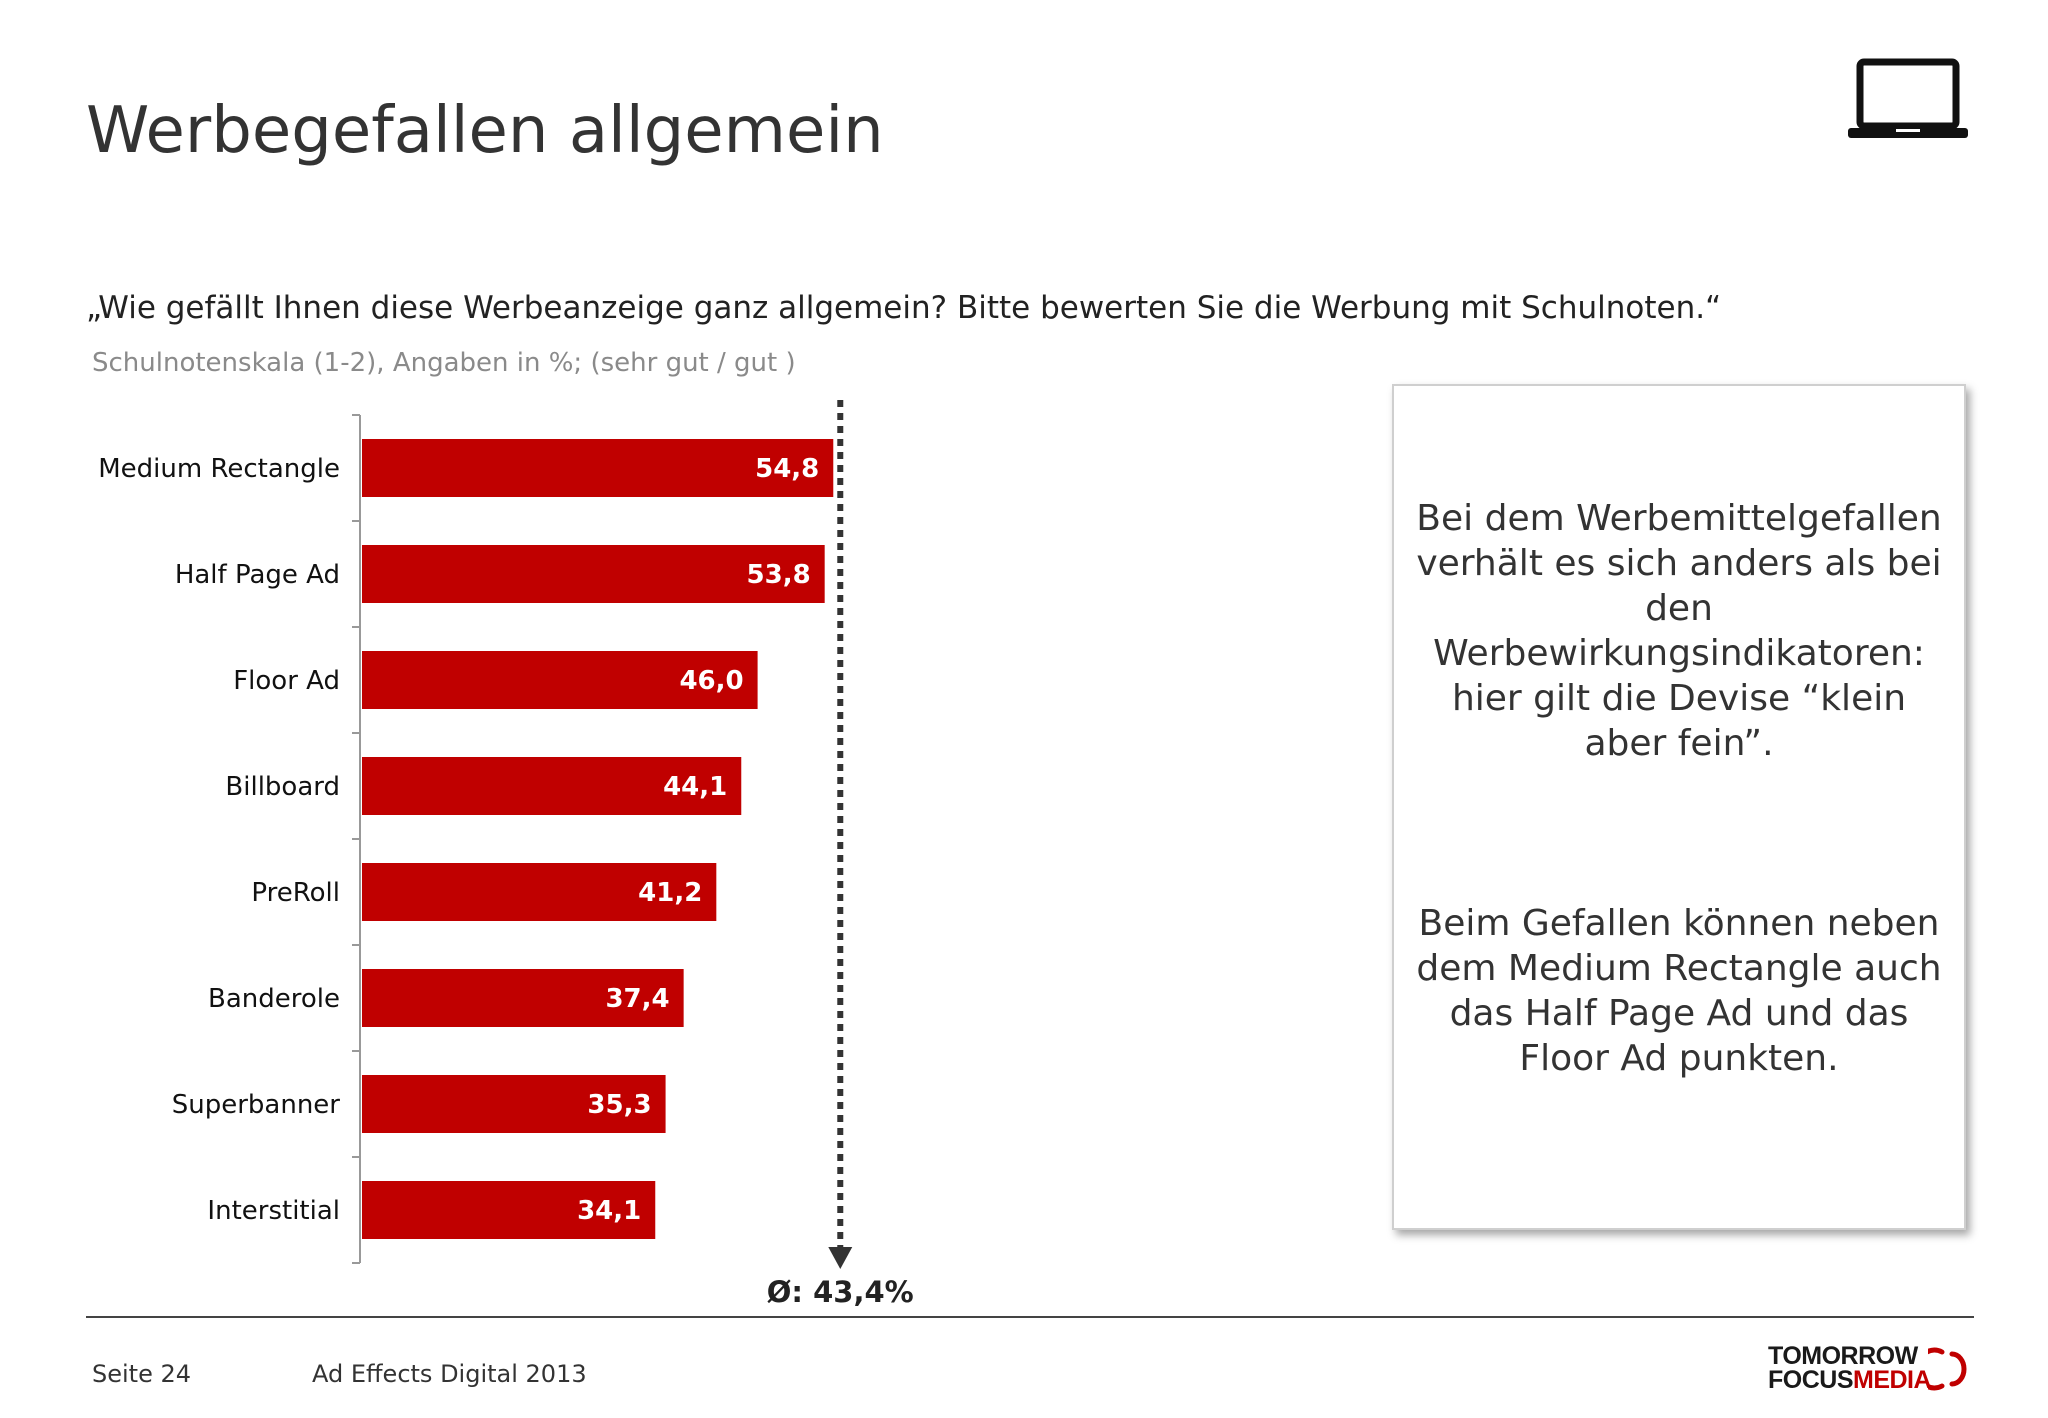 The width and height of the screenshot is (2048, 1418). Describe the element at coordinates (840, 1292) in the screenshot. I see `average-label: Ø: 43,4%` at that location.